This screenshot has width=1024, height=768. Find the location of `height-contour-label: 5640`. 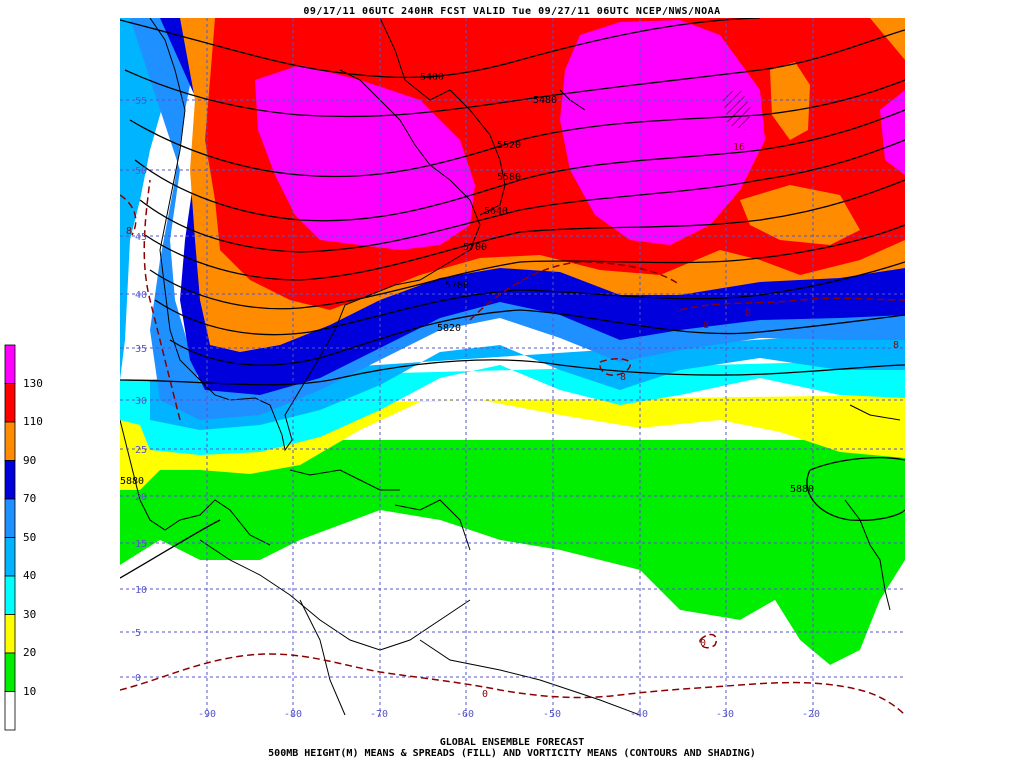

height-contour-label: 5640 is located at coordinates (496, 211).